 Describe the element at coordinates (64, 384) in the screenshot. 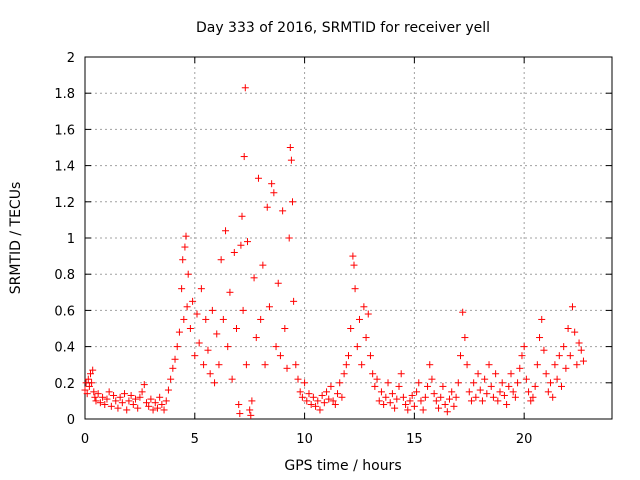

I see `y-tick-label: 0.2` at that location.